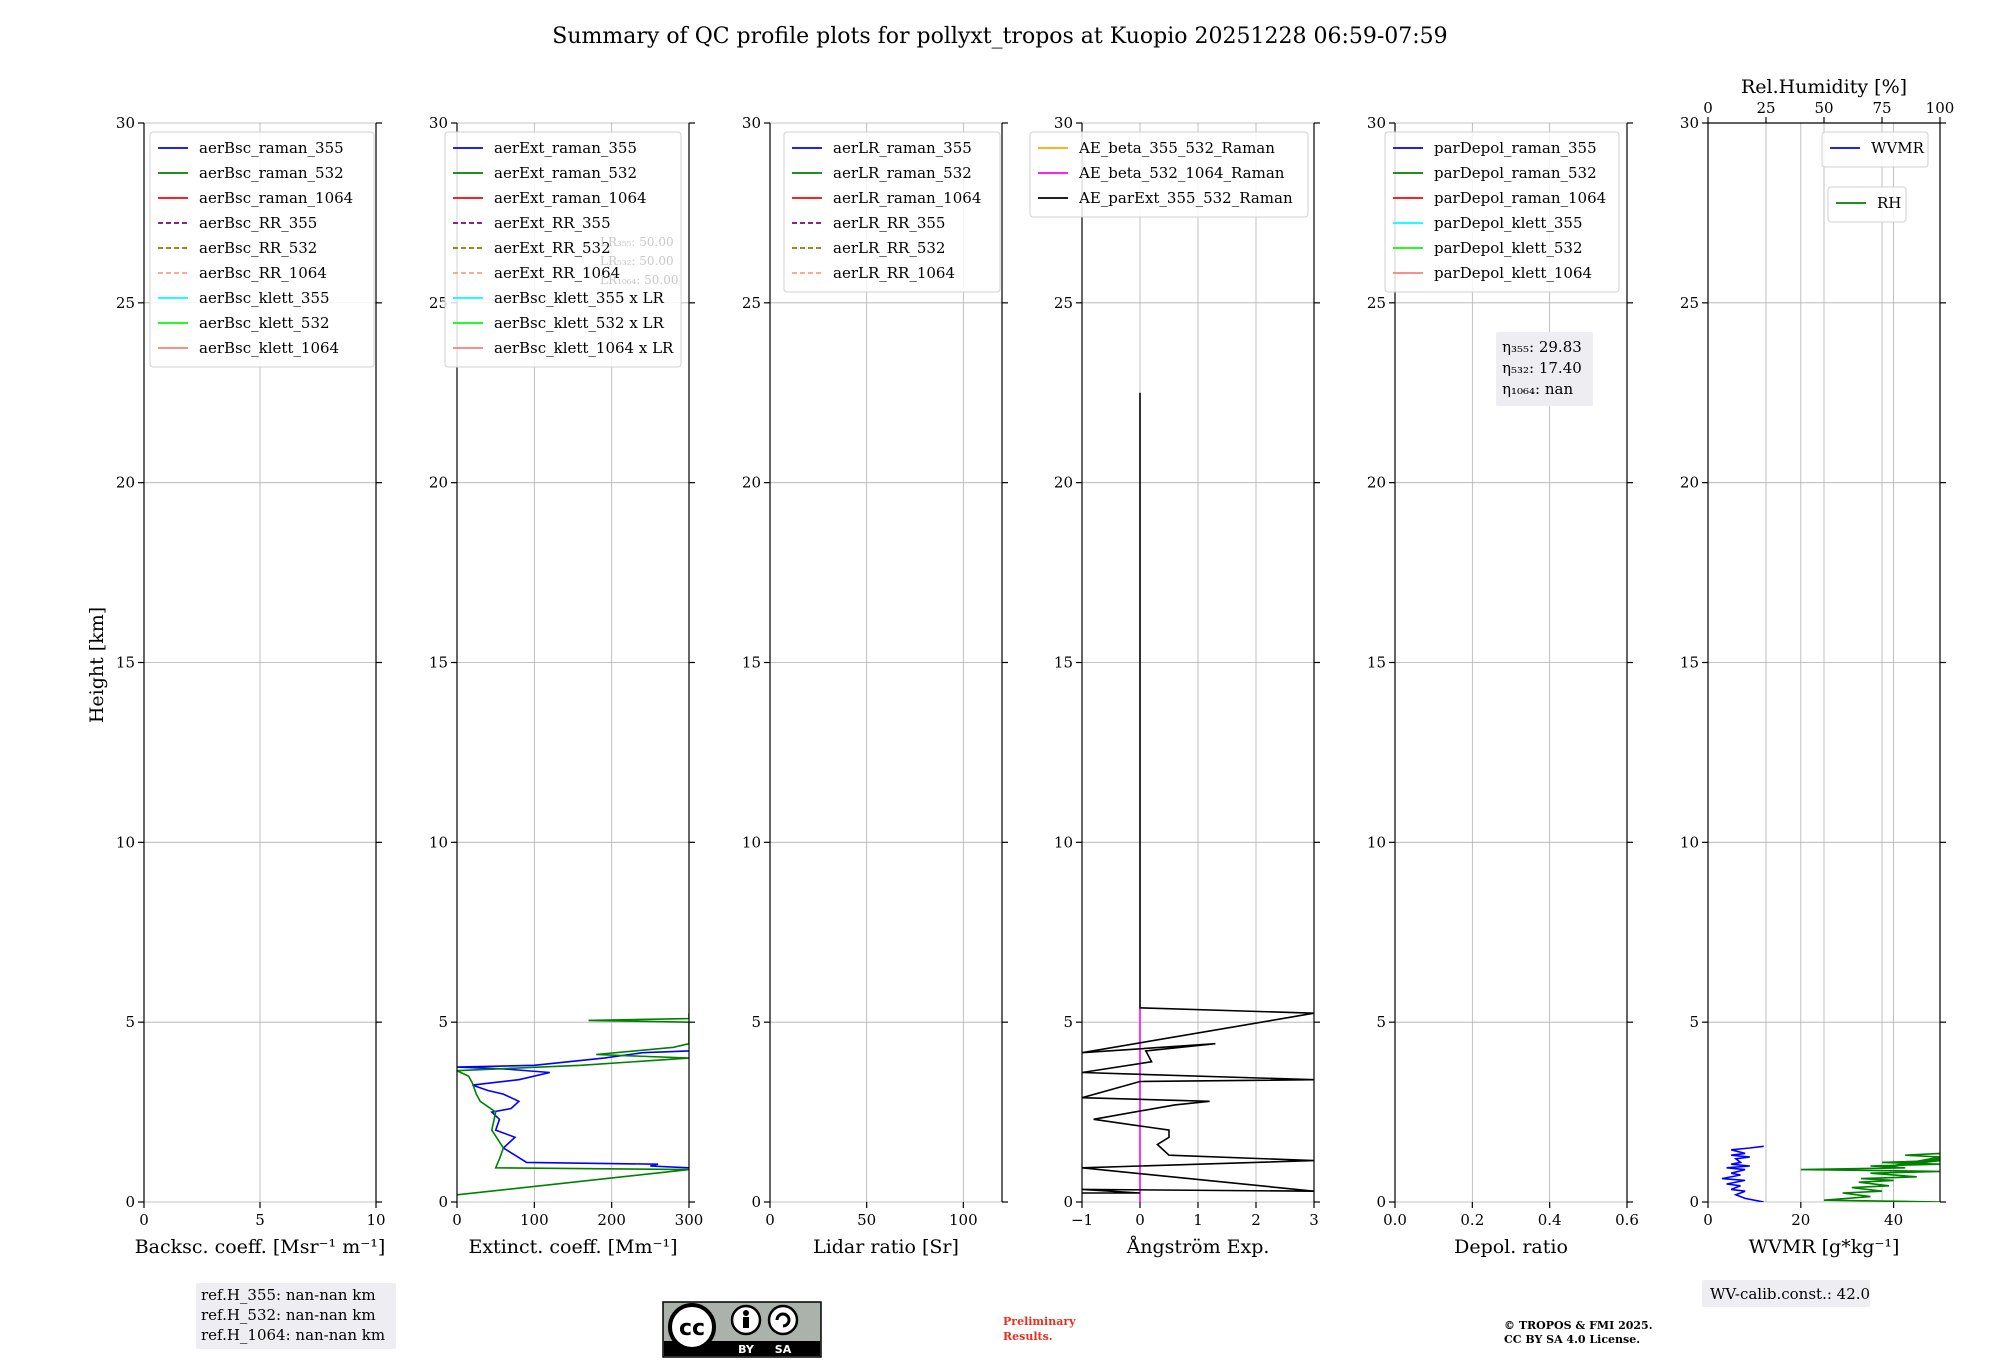 The width and height of the screenshot is (2000, 1360). What do you see at coordinates (288, 1315) in the screenshot?
I see `refh-532: ref.H_532: nan-nan km` at bounding box center [288, 1315].